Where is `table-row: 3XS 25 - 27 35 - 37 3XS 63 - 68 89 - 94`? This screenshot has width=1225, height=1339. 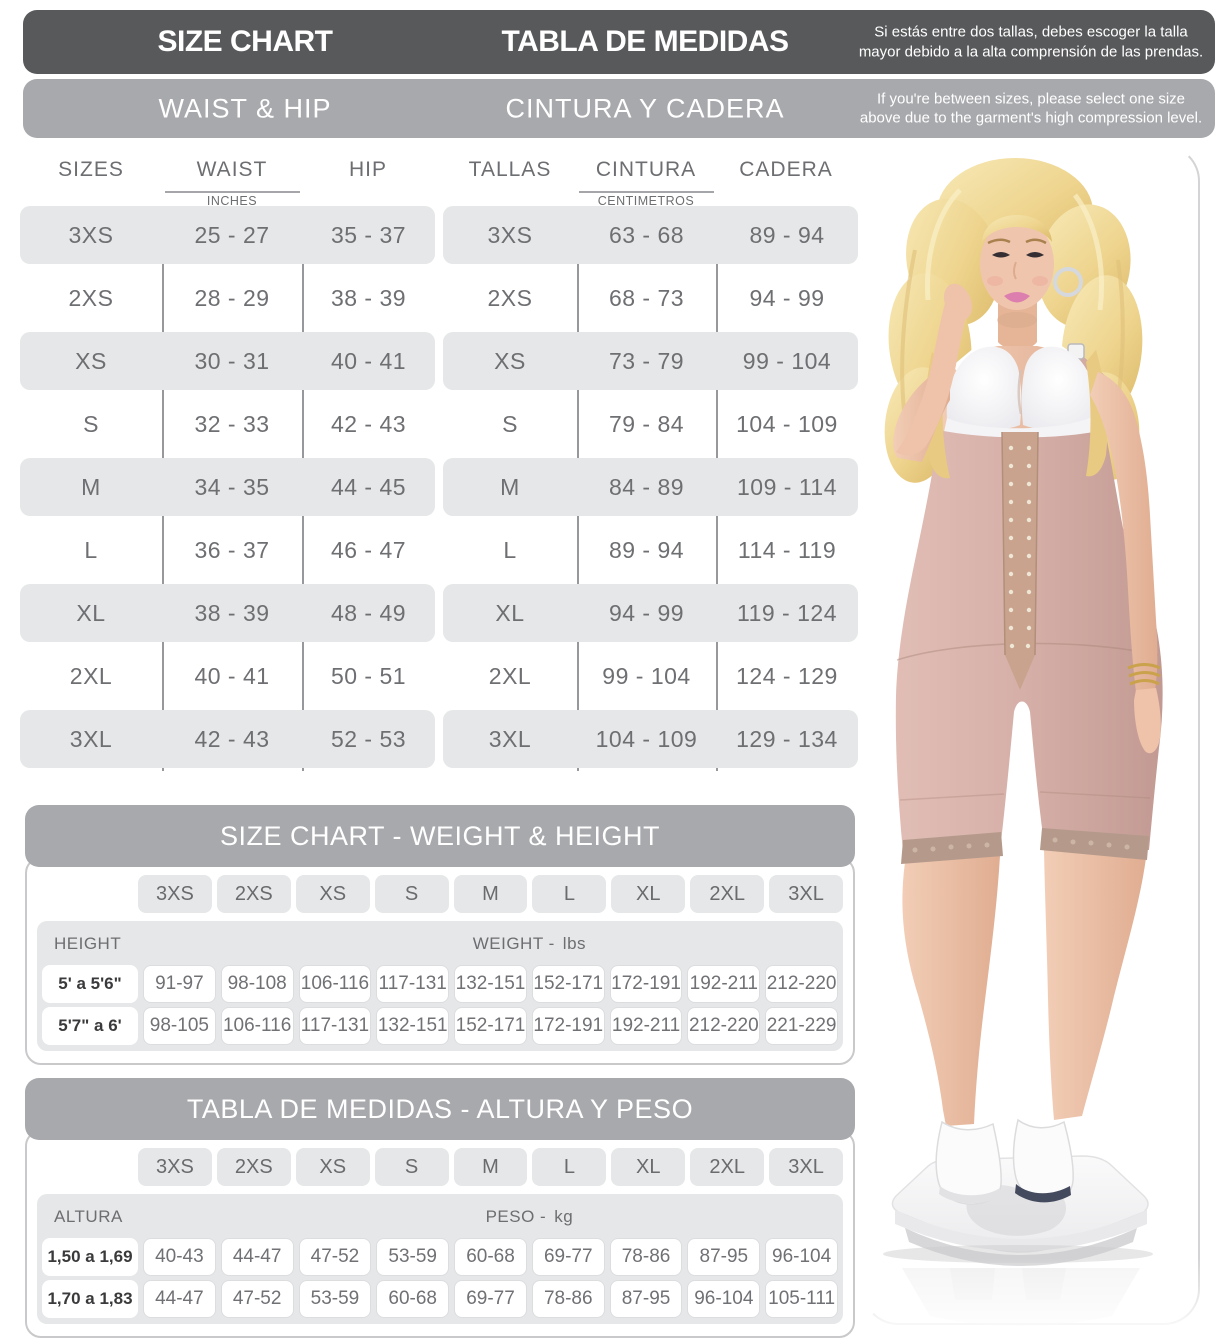
table-row: 3XS 25 - 27 35 - 37 3XS 63 - 68 89 - 94 is located at coordinates (439, 235).